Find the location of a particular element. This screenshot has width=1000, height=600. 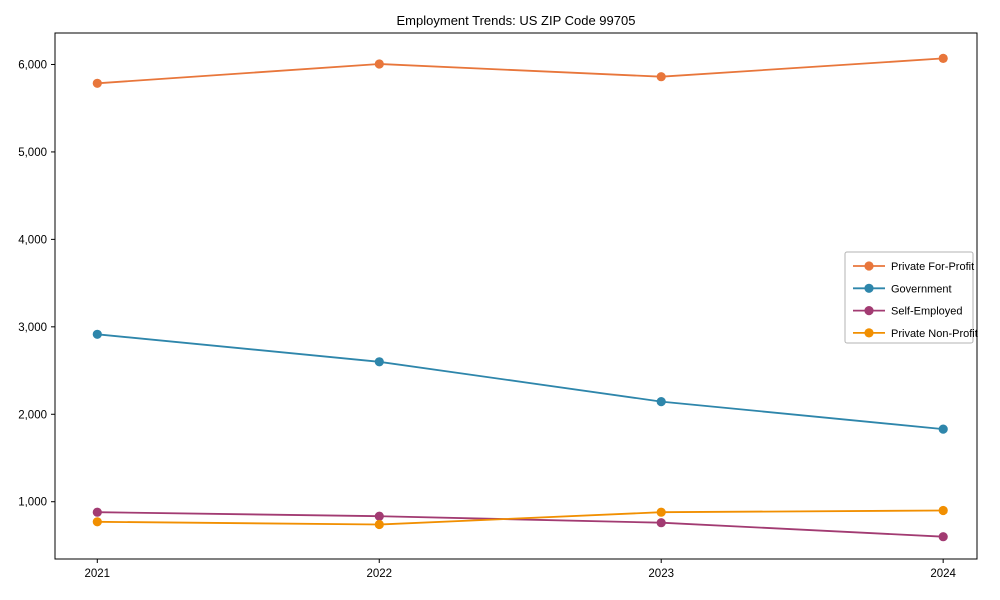

legend-box is located at coordinates (909, 297).